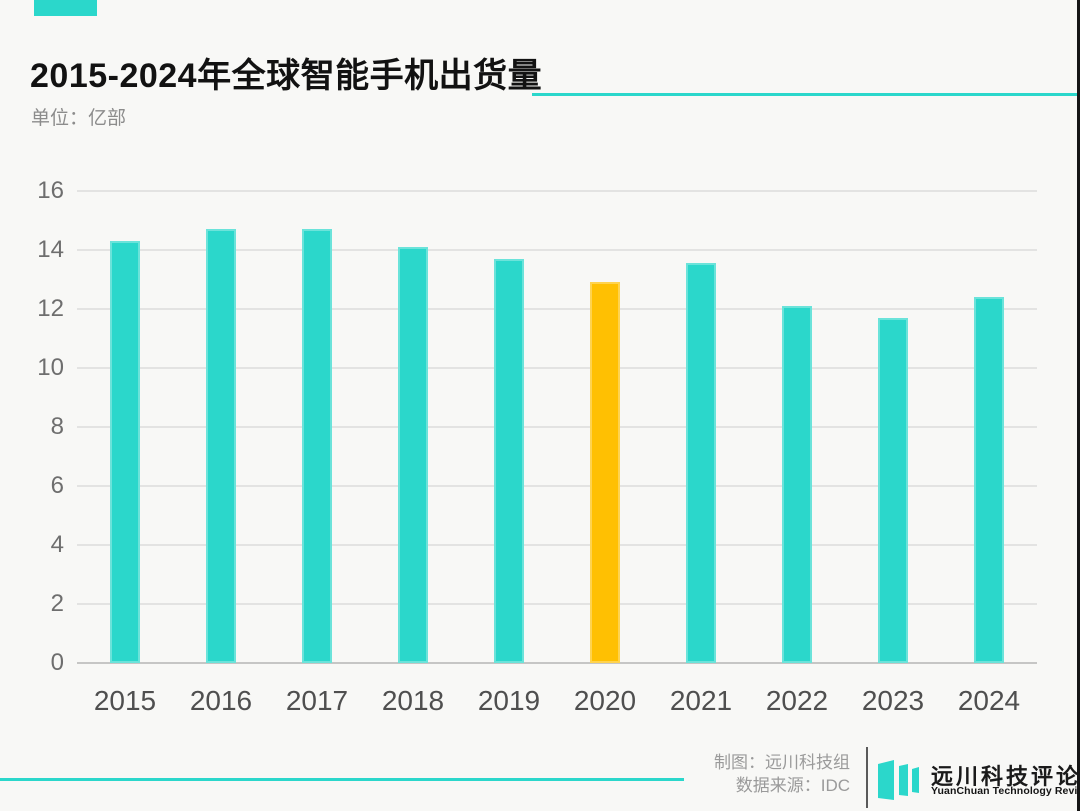 The width and height of the screenshot is (1080, 811). What do you see at coordinates (509, 700) in the screenshot?
I see `x-tick-label: 2019` at bounding box center [509, 700].